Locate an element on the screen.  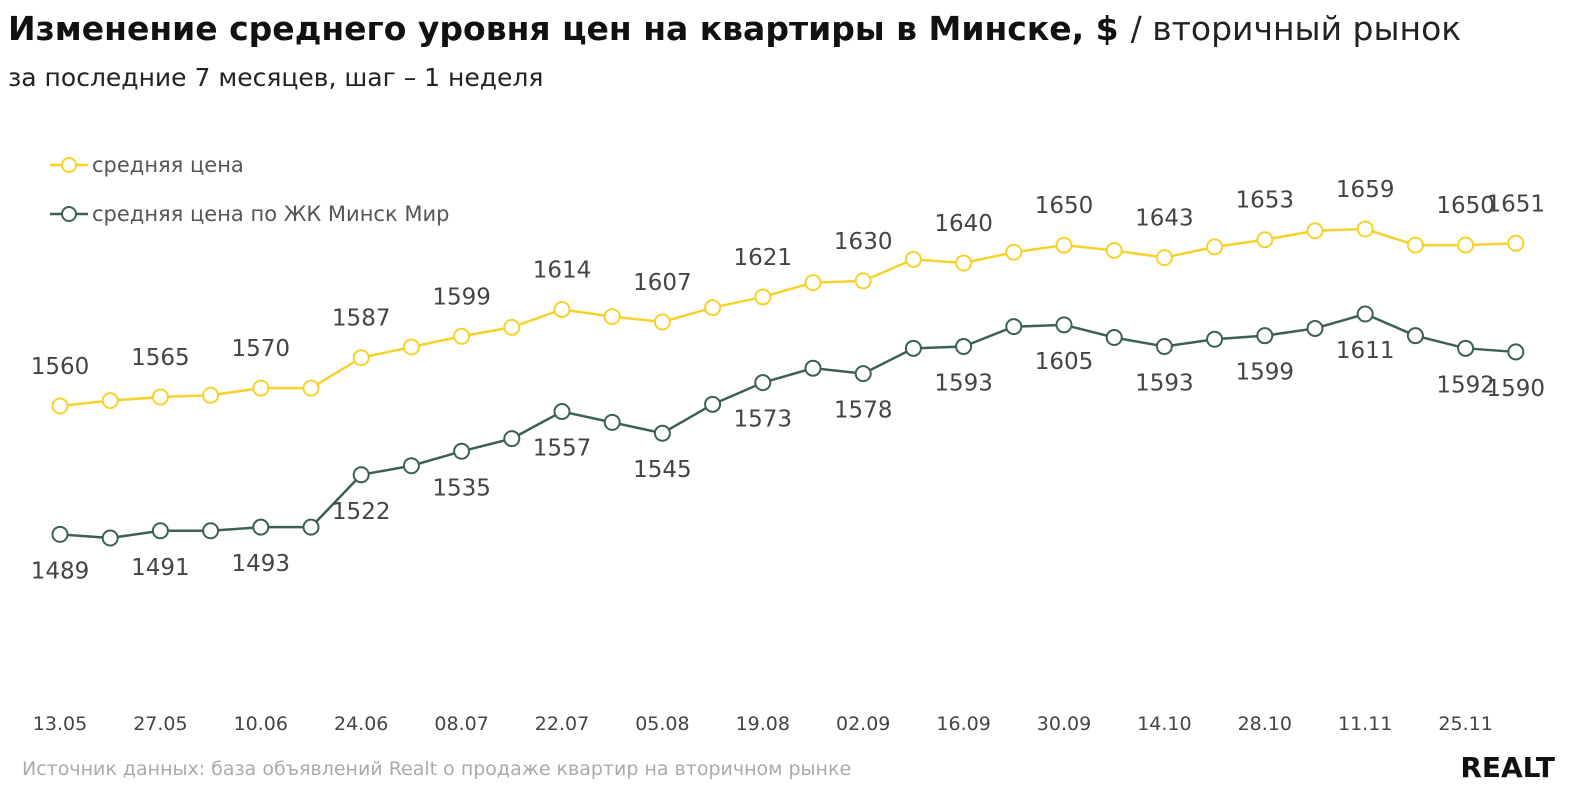
value-label: 1522 is located at coordinates (361, 512).